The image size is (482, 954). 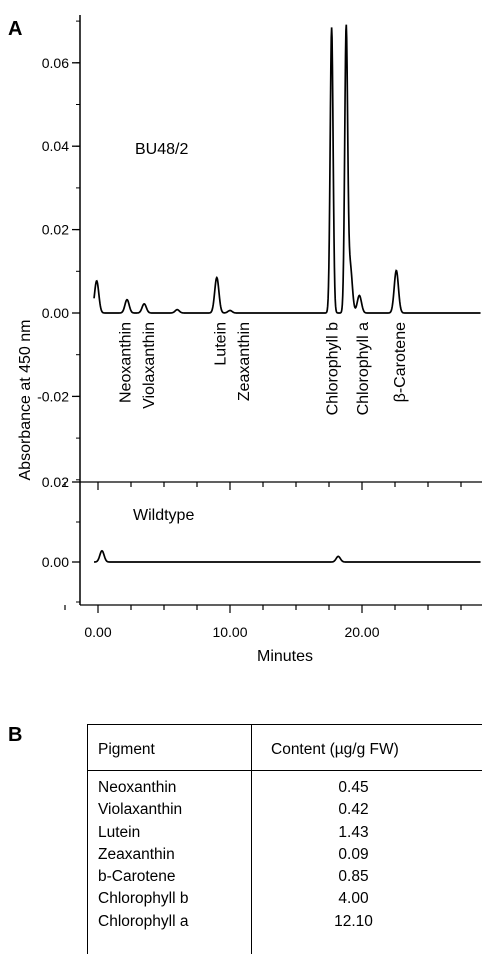 What do you see at coordinates (353, 788) in the screenshot?
I see `pigment-content-cell: 0.45` at bounding box center [353, 788].